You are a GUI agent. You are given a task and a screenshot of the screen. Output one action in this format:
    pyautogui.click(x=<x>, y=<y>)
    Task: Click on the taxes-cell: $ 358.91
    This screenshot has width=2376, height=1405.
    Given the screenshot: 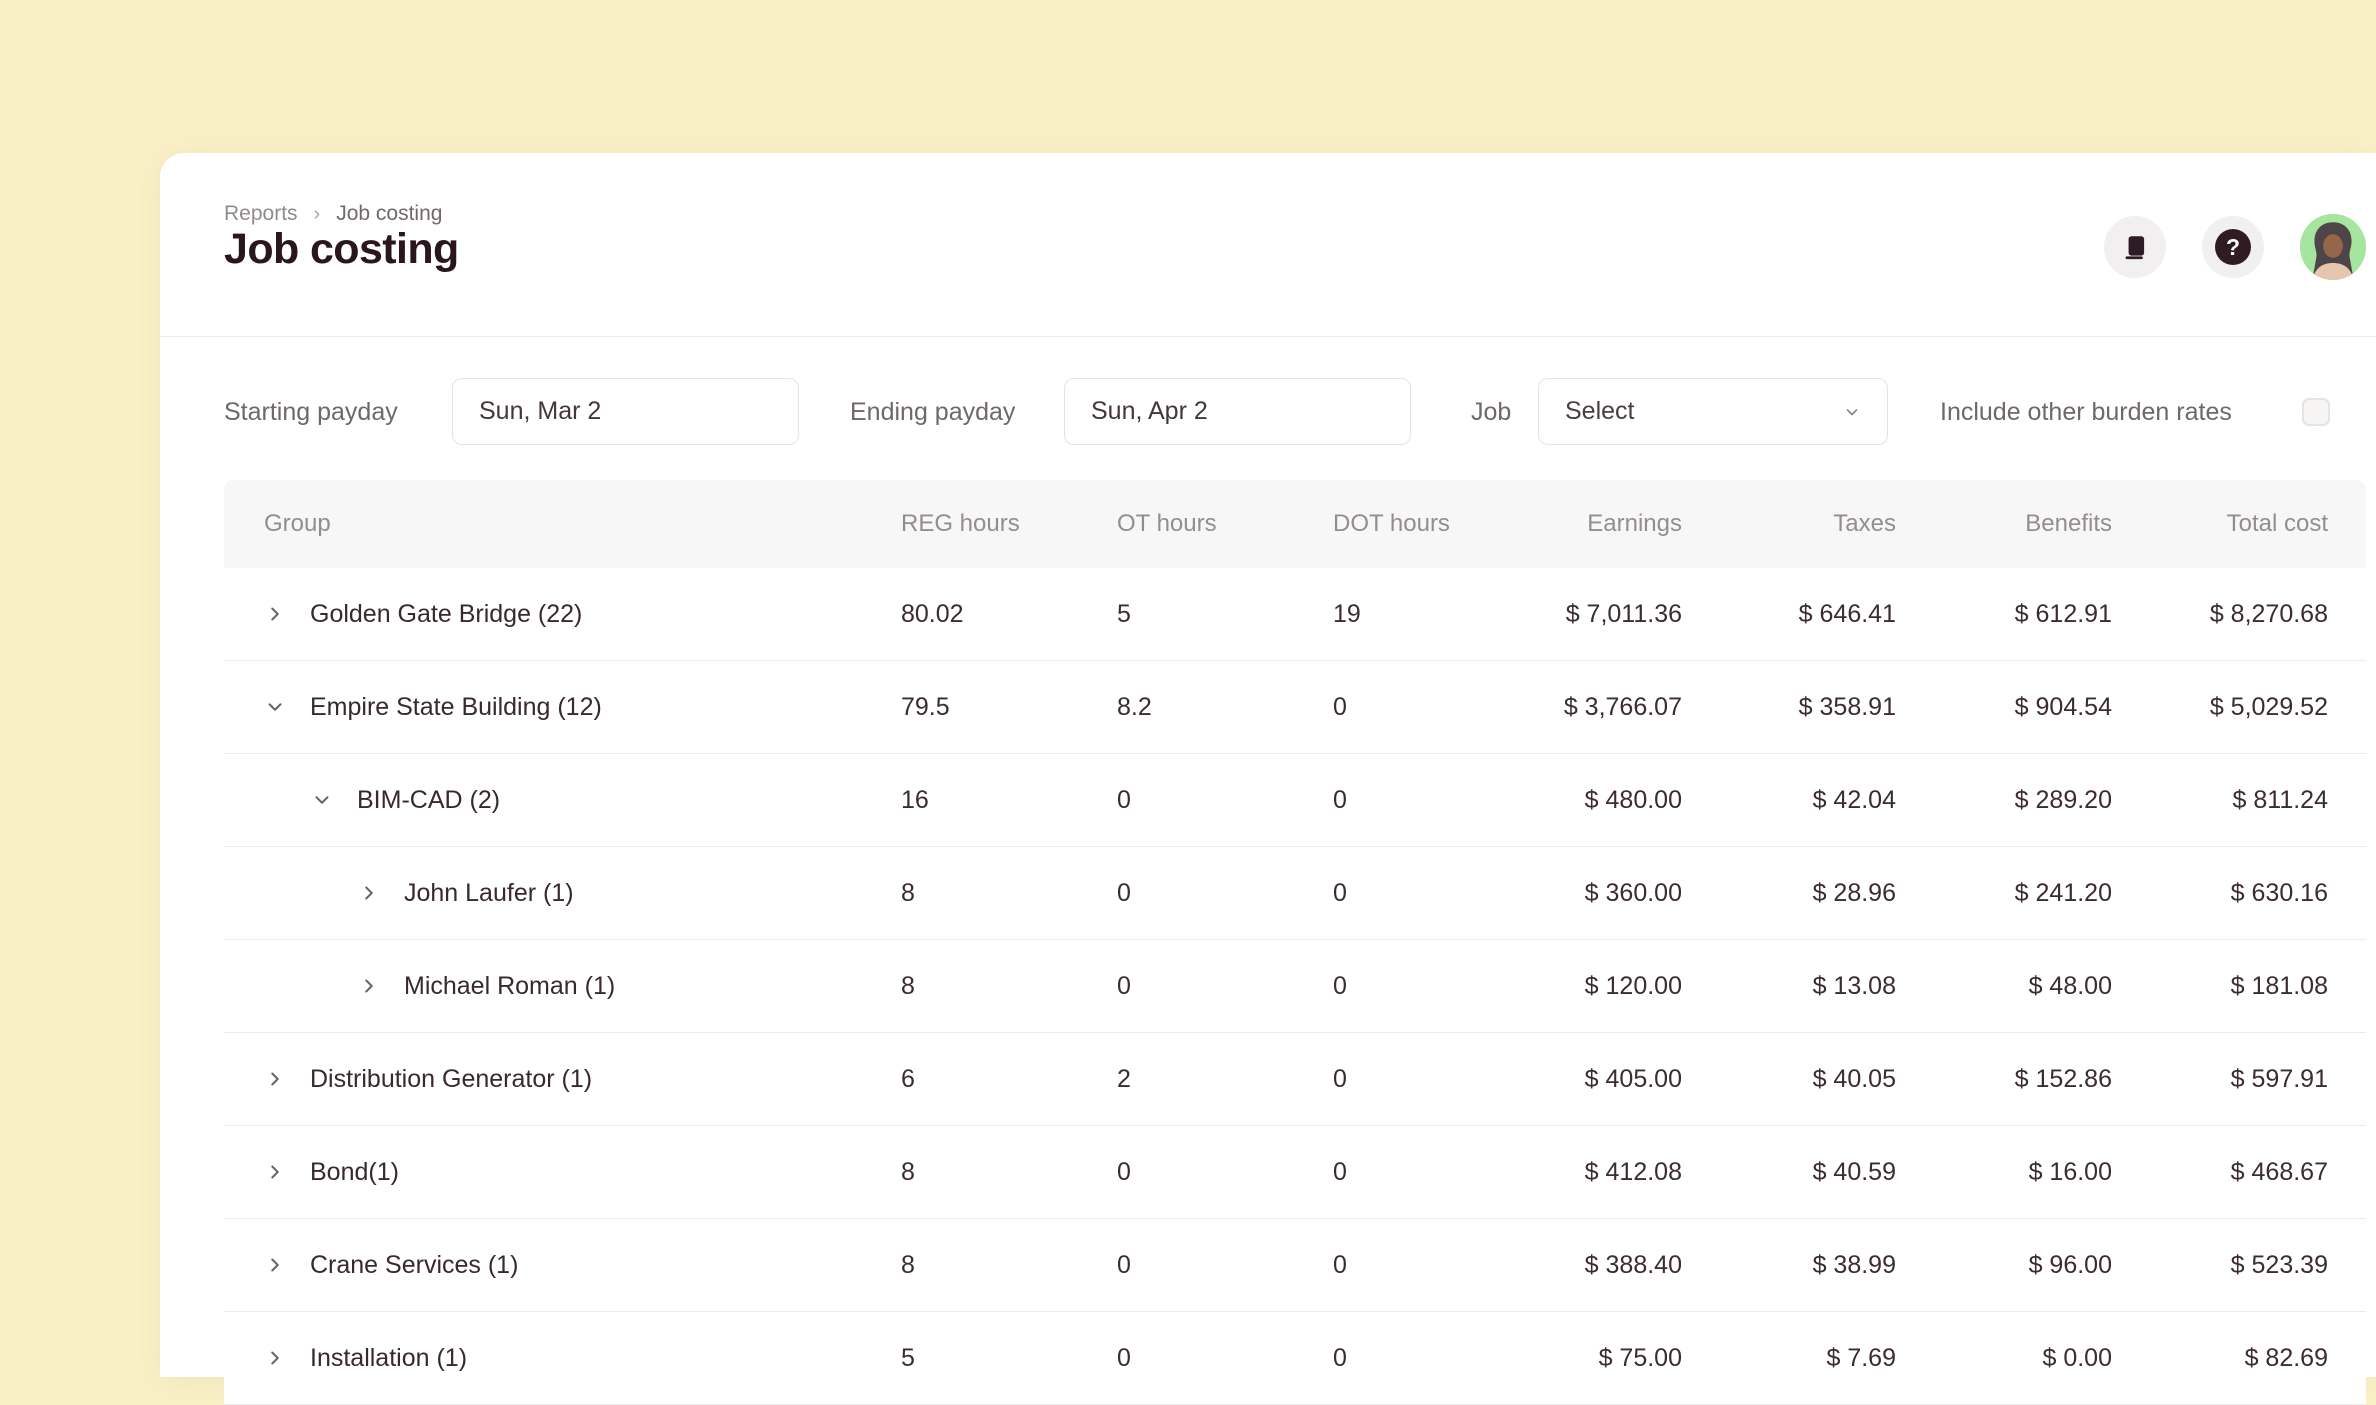 What is the action you would take?
    pyautogui.click(x=1847, y=706)
    